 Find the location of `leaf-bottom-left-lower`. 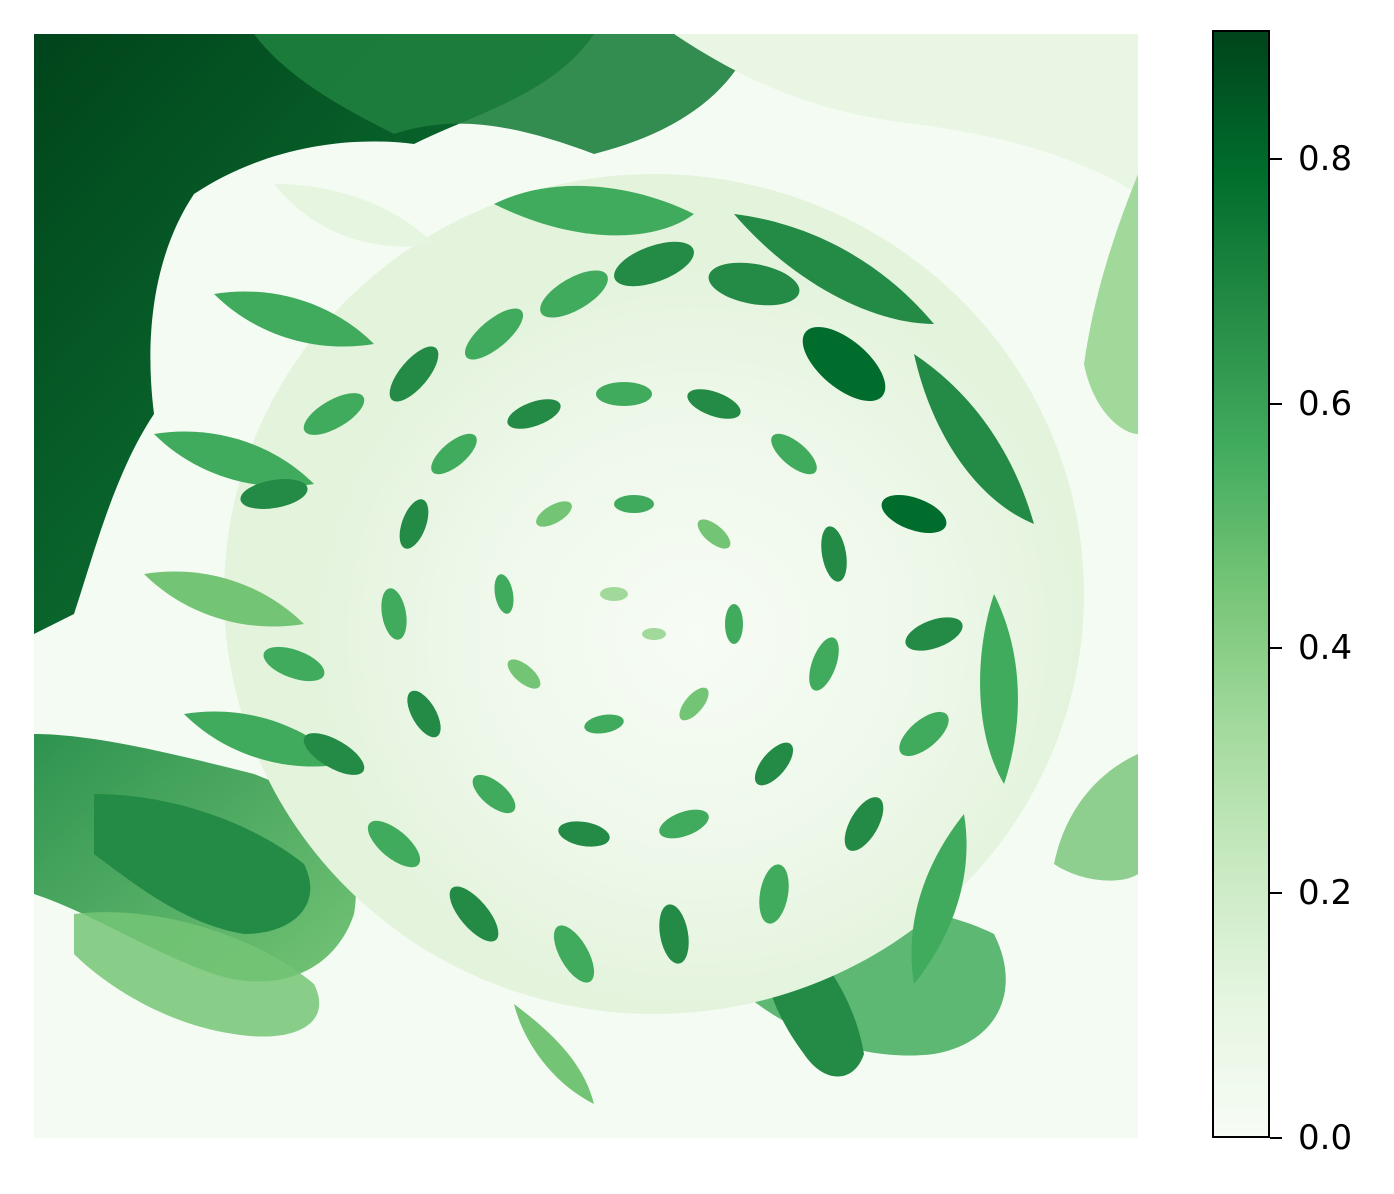

leaf-bottom-left-lower is located at coordinates (197, 974).